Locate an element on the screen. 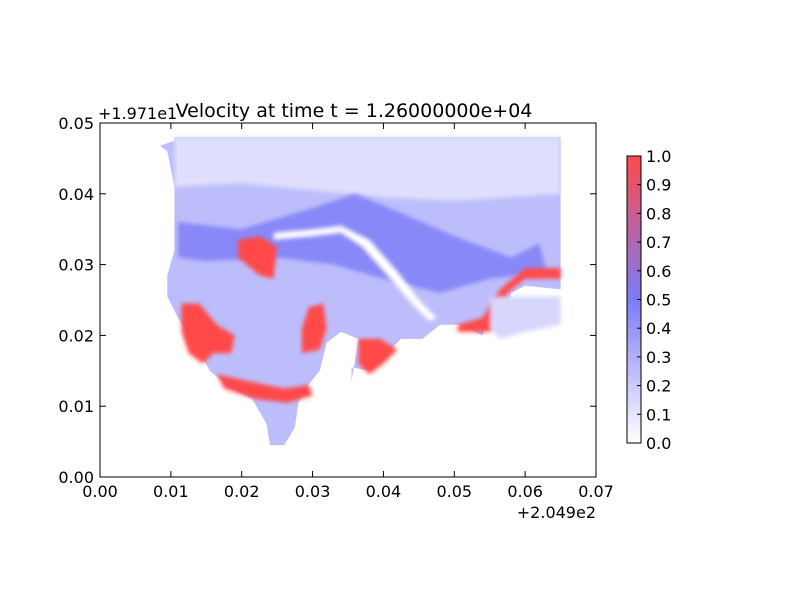 The image size is (800, 600). y-offset-label: +1.971e1 is located at coordinates (137, 113).